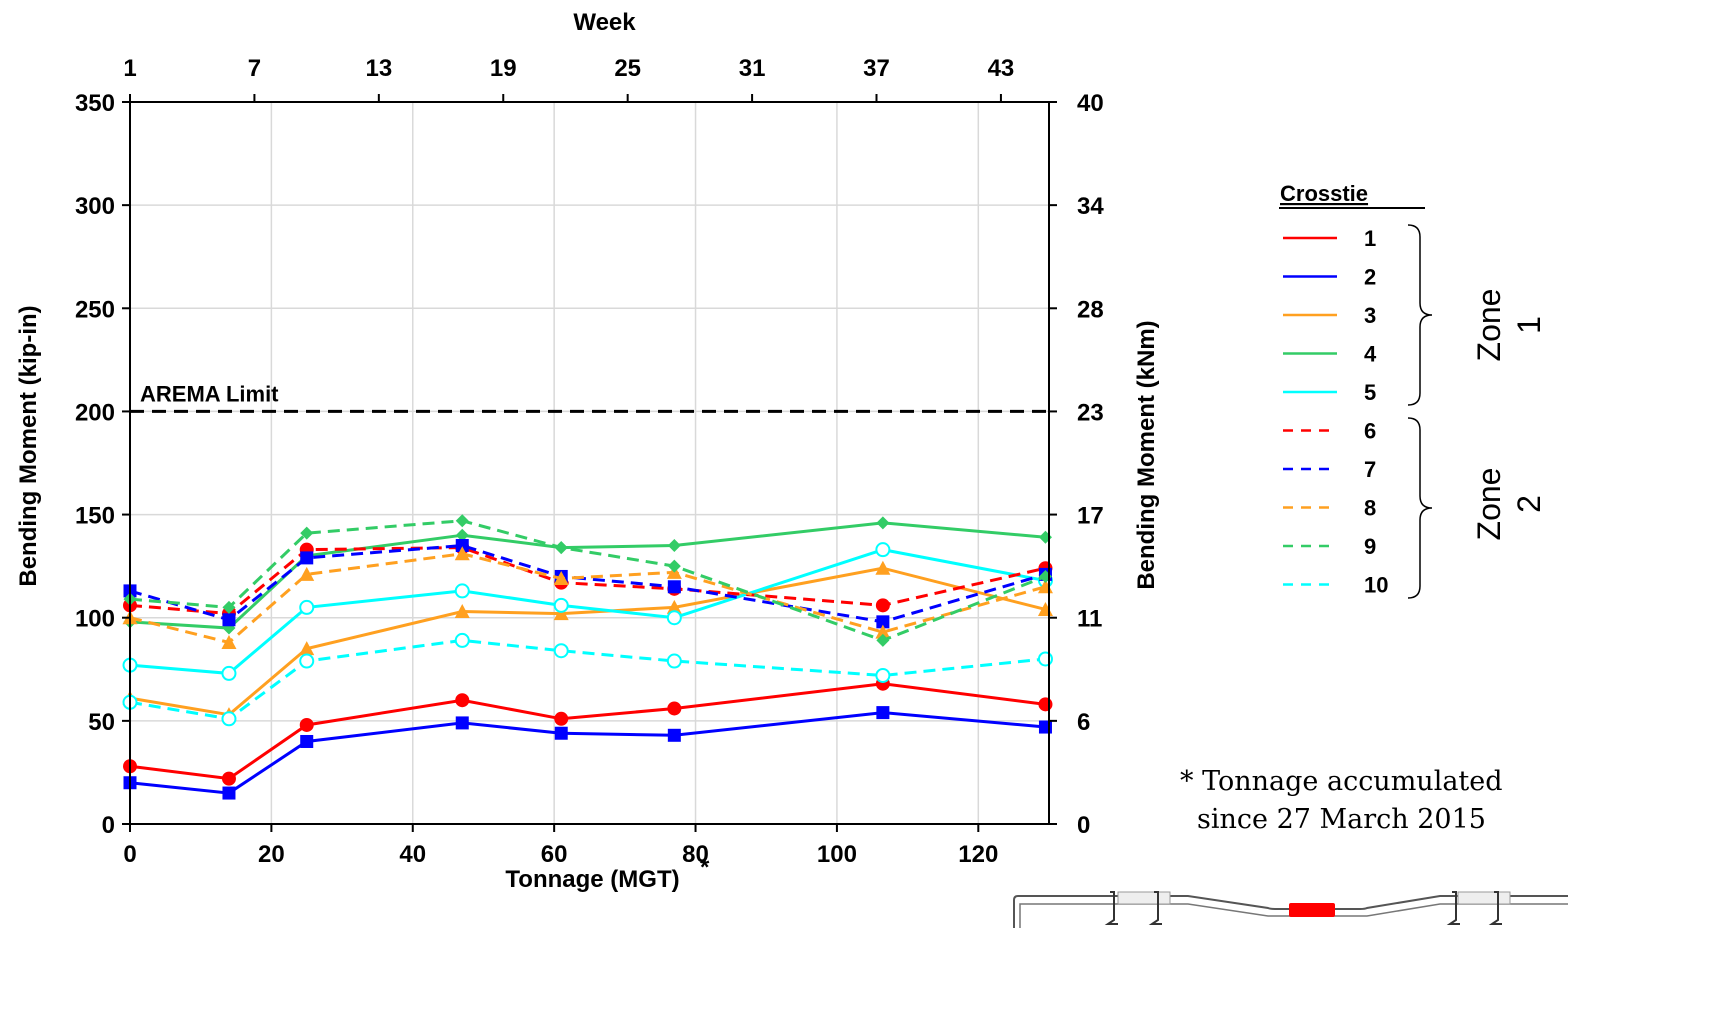  Describe the element at coordinates (1376, 585) in the screenshot. I see `legend-label-10: 10` at that location.